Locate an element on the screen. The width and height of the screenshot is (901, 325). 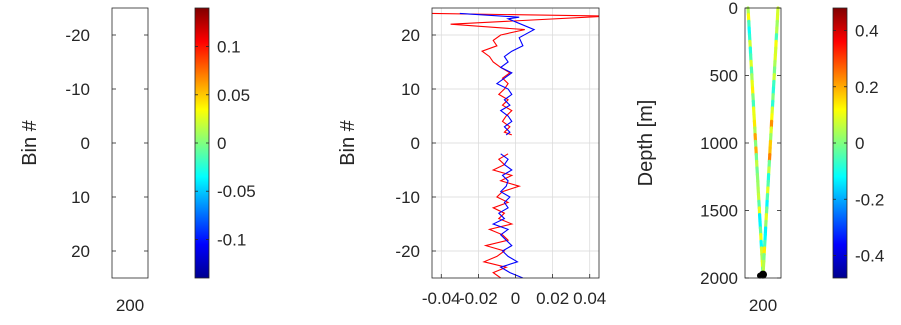
heatmap-ytick-label: 0 is located at coordinates (85, 143).